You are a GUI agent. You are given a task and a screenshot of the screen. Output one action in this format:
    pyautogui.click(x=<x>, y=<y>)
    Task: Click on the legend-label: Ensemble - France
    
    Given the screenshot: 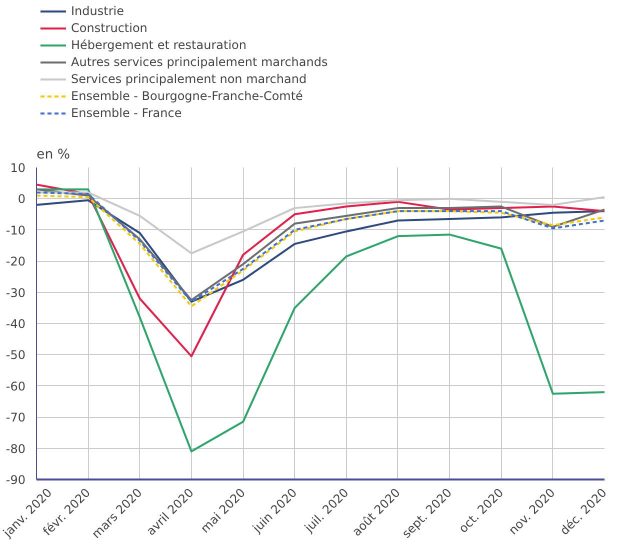 What is the action you would take?
    pyautogui.click(x=126, y=113)
    